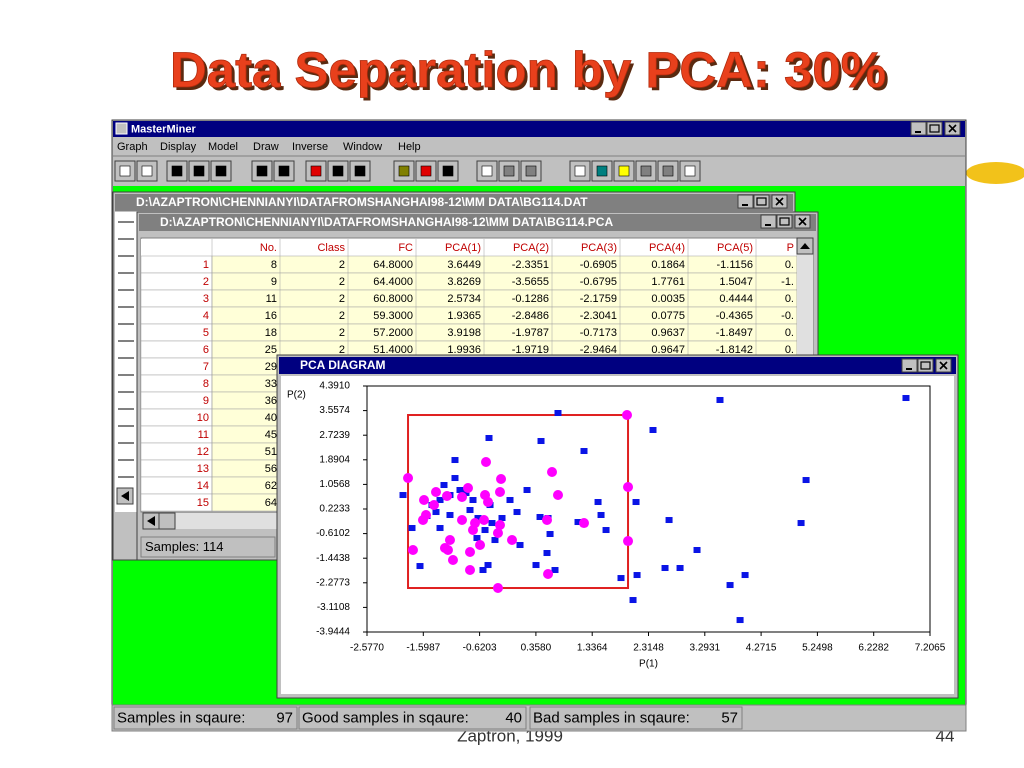 This screenshot has height=768, width=1024. Describe the element at coordinates (385, 717) in the screenshot. I see `status-label: Good samples in sqaure:` at that location.